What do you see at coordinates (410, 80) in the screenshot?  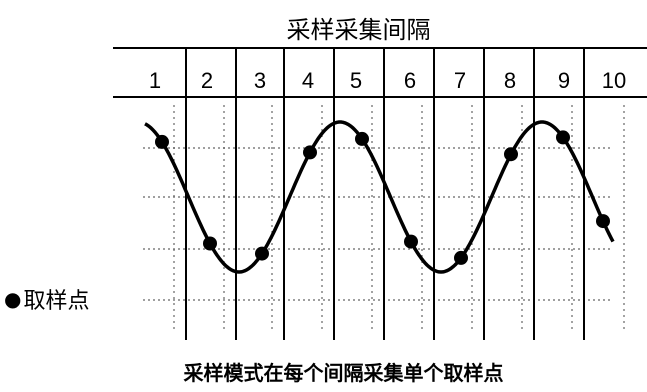 I see `interval-label: 6` at bounding box center [410, 80].